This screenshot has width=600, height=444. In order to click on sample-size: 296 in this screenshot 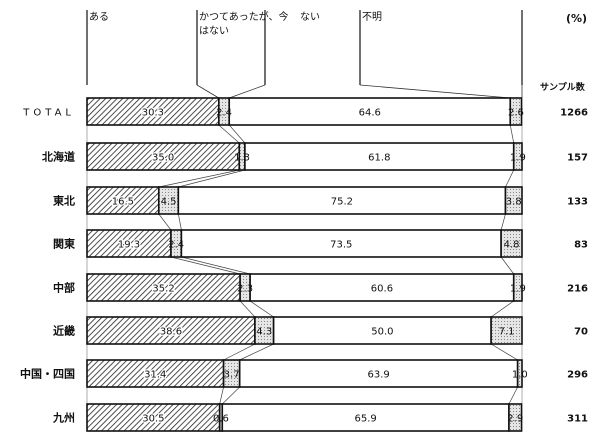, I will do `click(577, 375)`.